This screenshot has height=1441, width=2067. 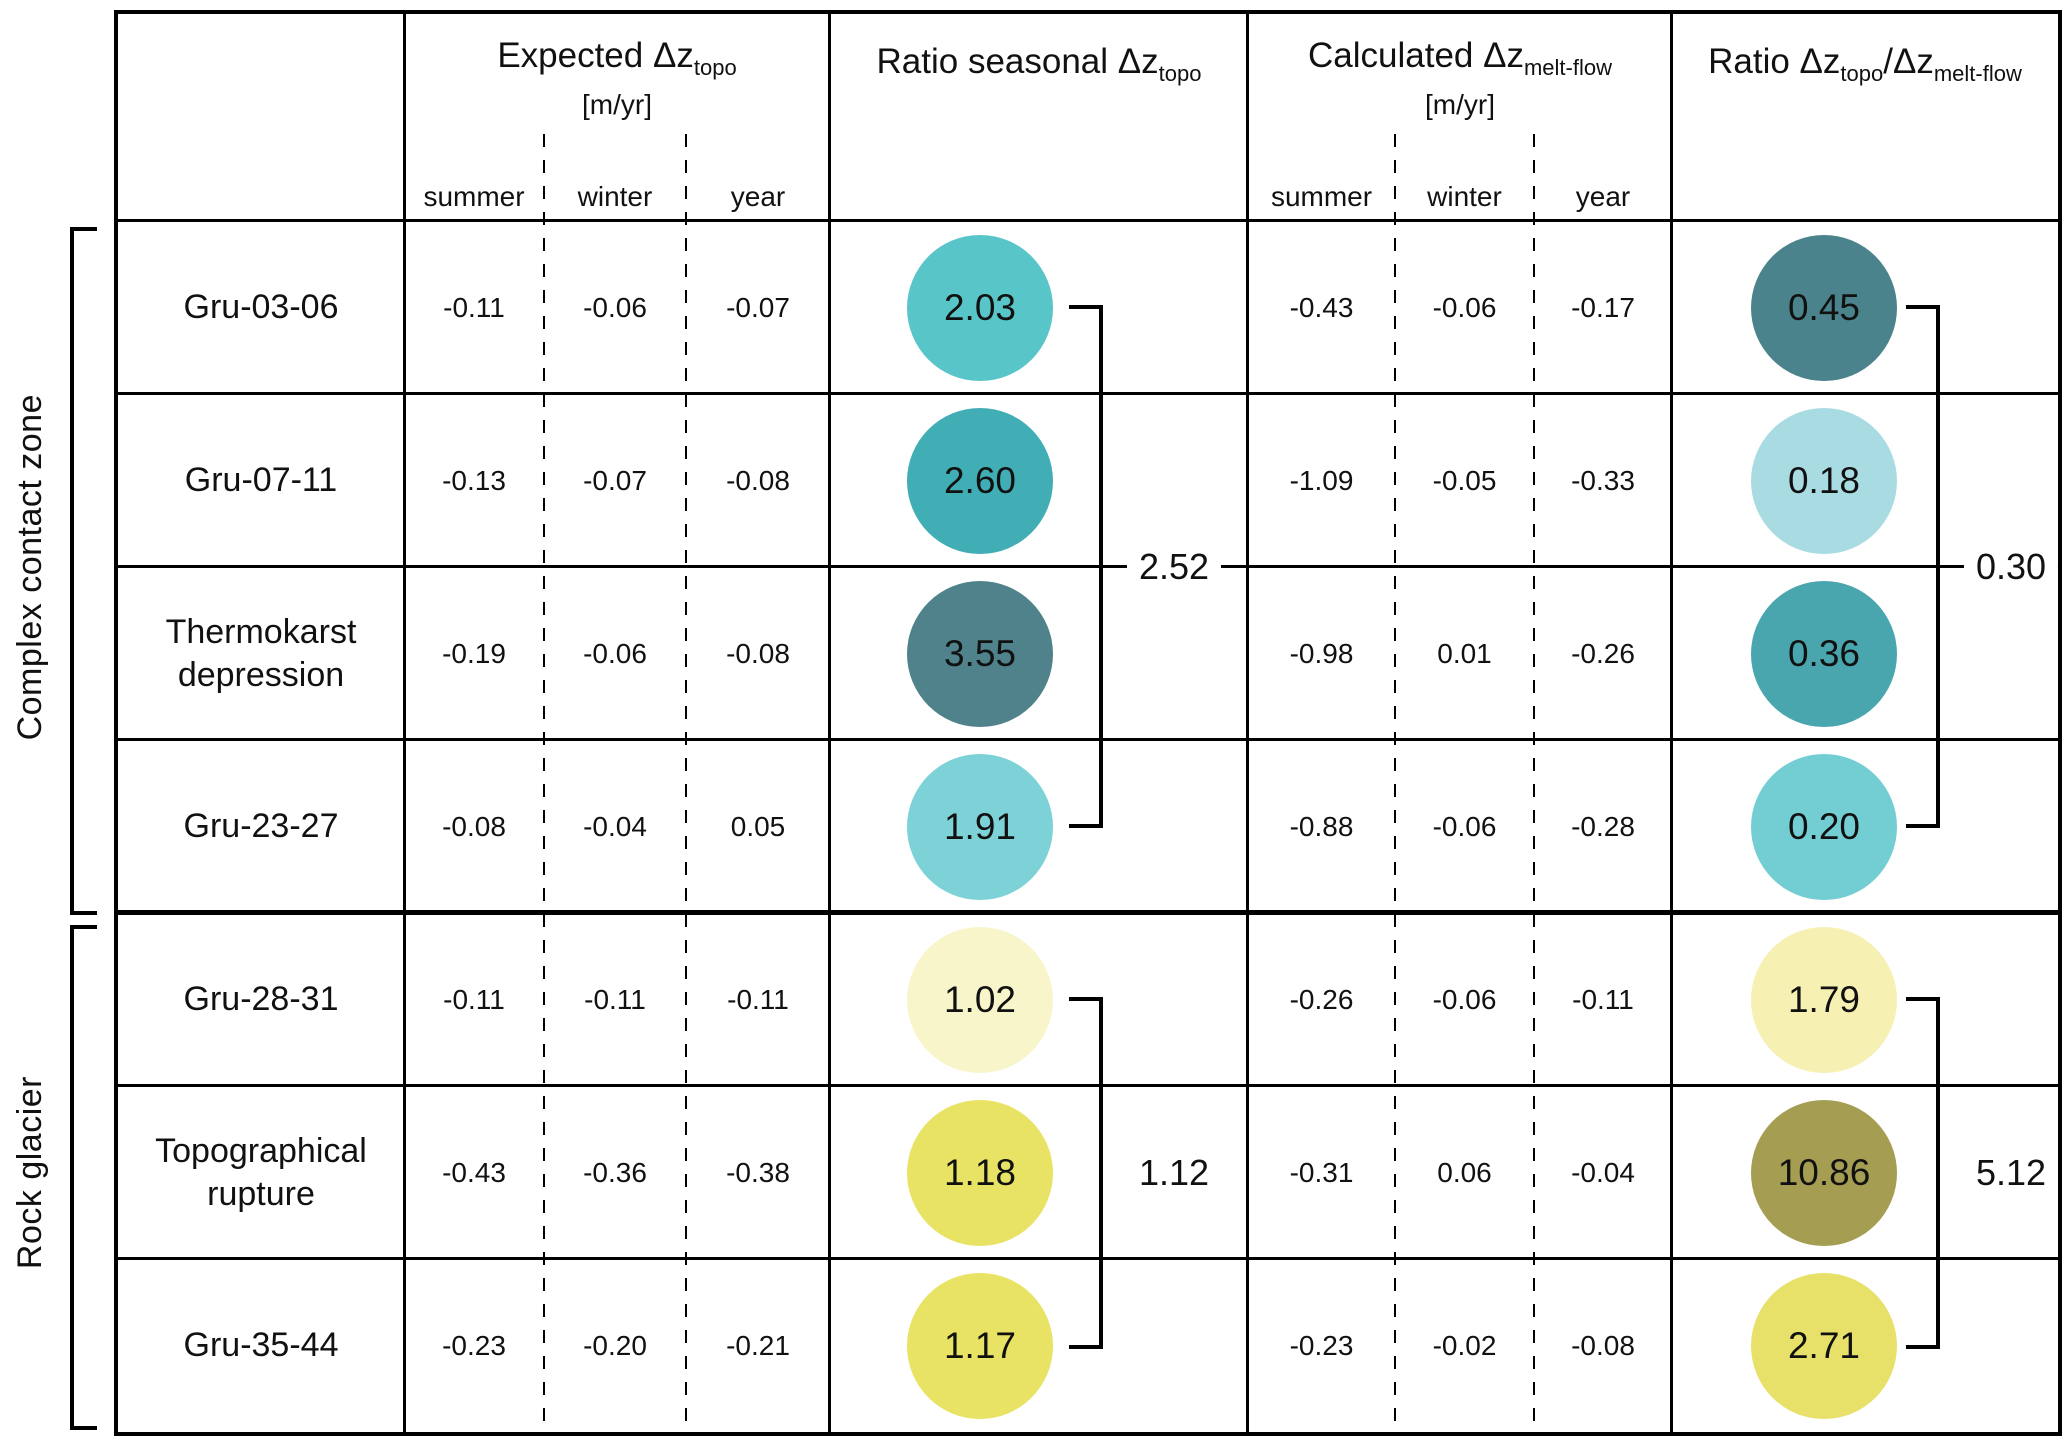 What do you see at coordinates (1321, 480) in the screenshot?
I see `calculated-summer-value: -1.09` at bounding box center [1321, 480].